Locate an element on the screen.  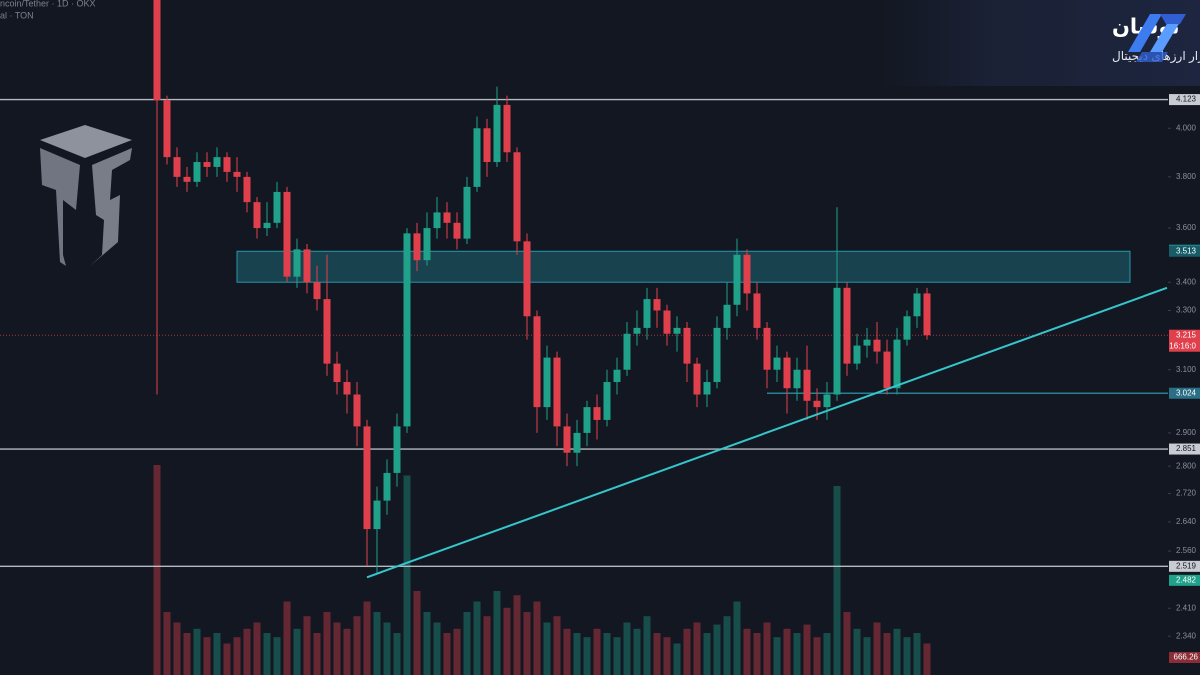
price-badge-label: 4.123 is located at coordinates (1186, 99).